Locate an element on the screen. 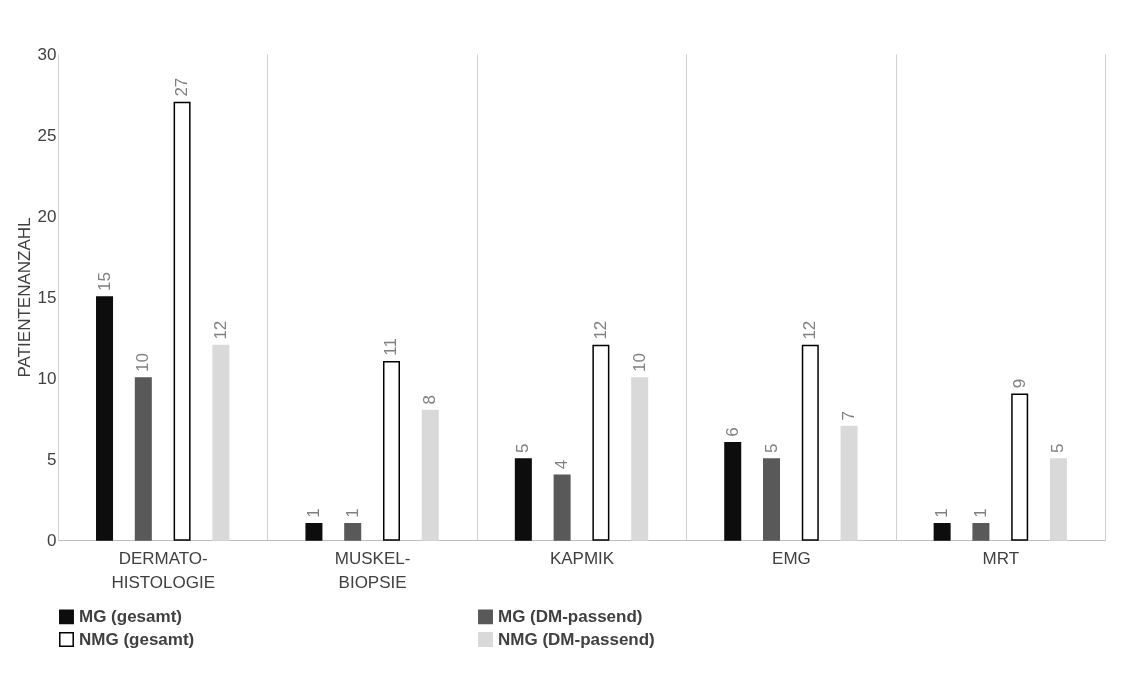  legend-label: NMG (gesamt) is located at coordinates (137, 639).